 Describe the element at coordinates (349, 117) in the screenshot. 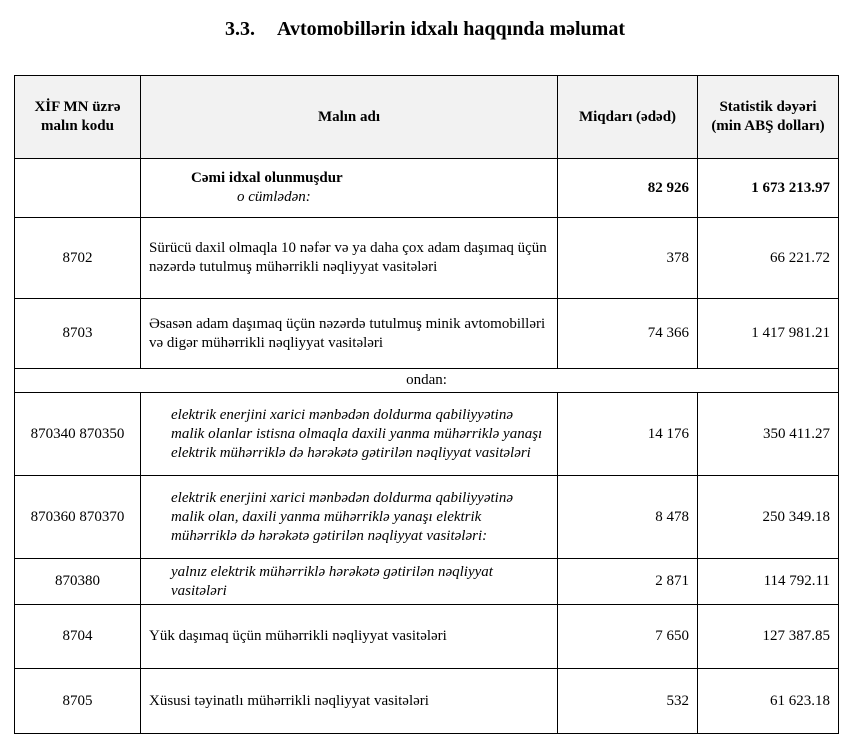

I see `column-header: Malın adı` at that location.